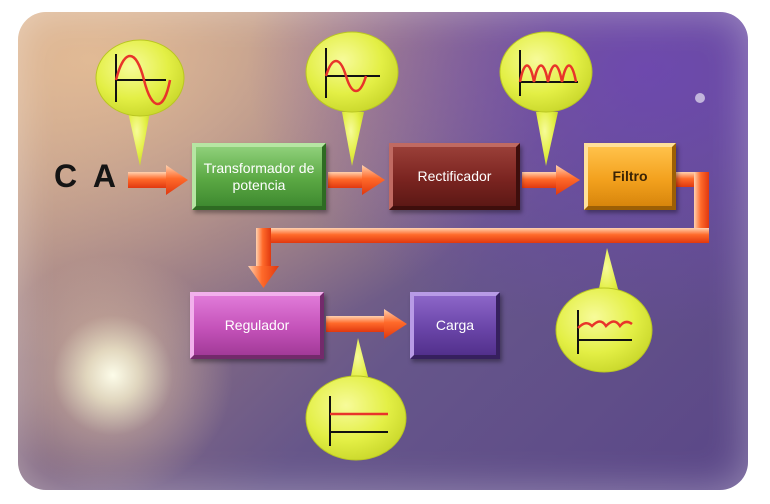 This screenshot has height=504, width=770. What do you see at coordinates (546, 98) in the screenshot?
I see `bubble-rectified` at bounding box center [546, 98].